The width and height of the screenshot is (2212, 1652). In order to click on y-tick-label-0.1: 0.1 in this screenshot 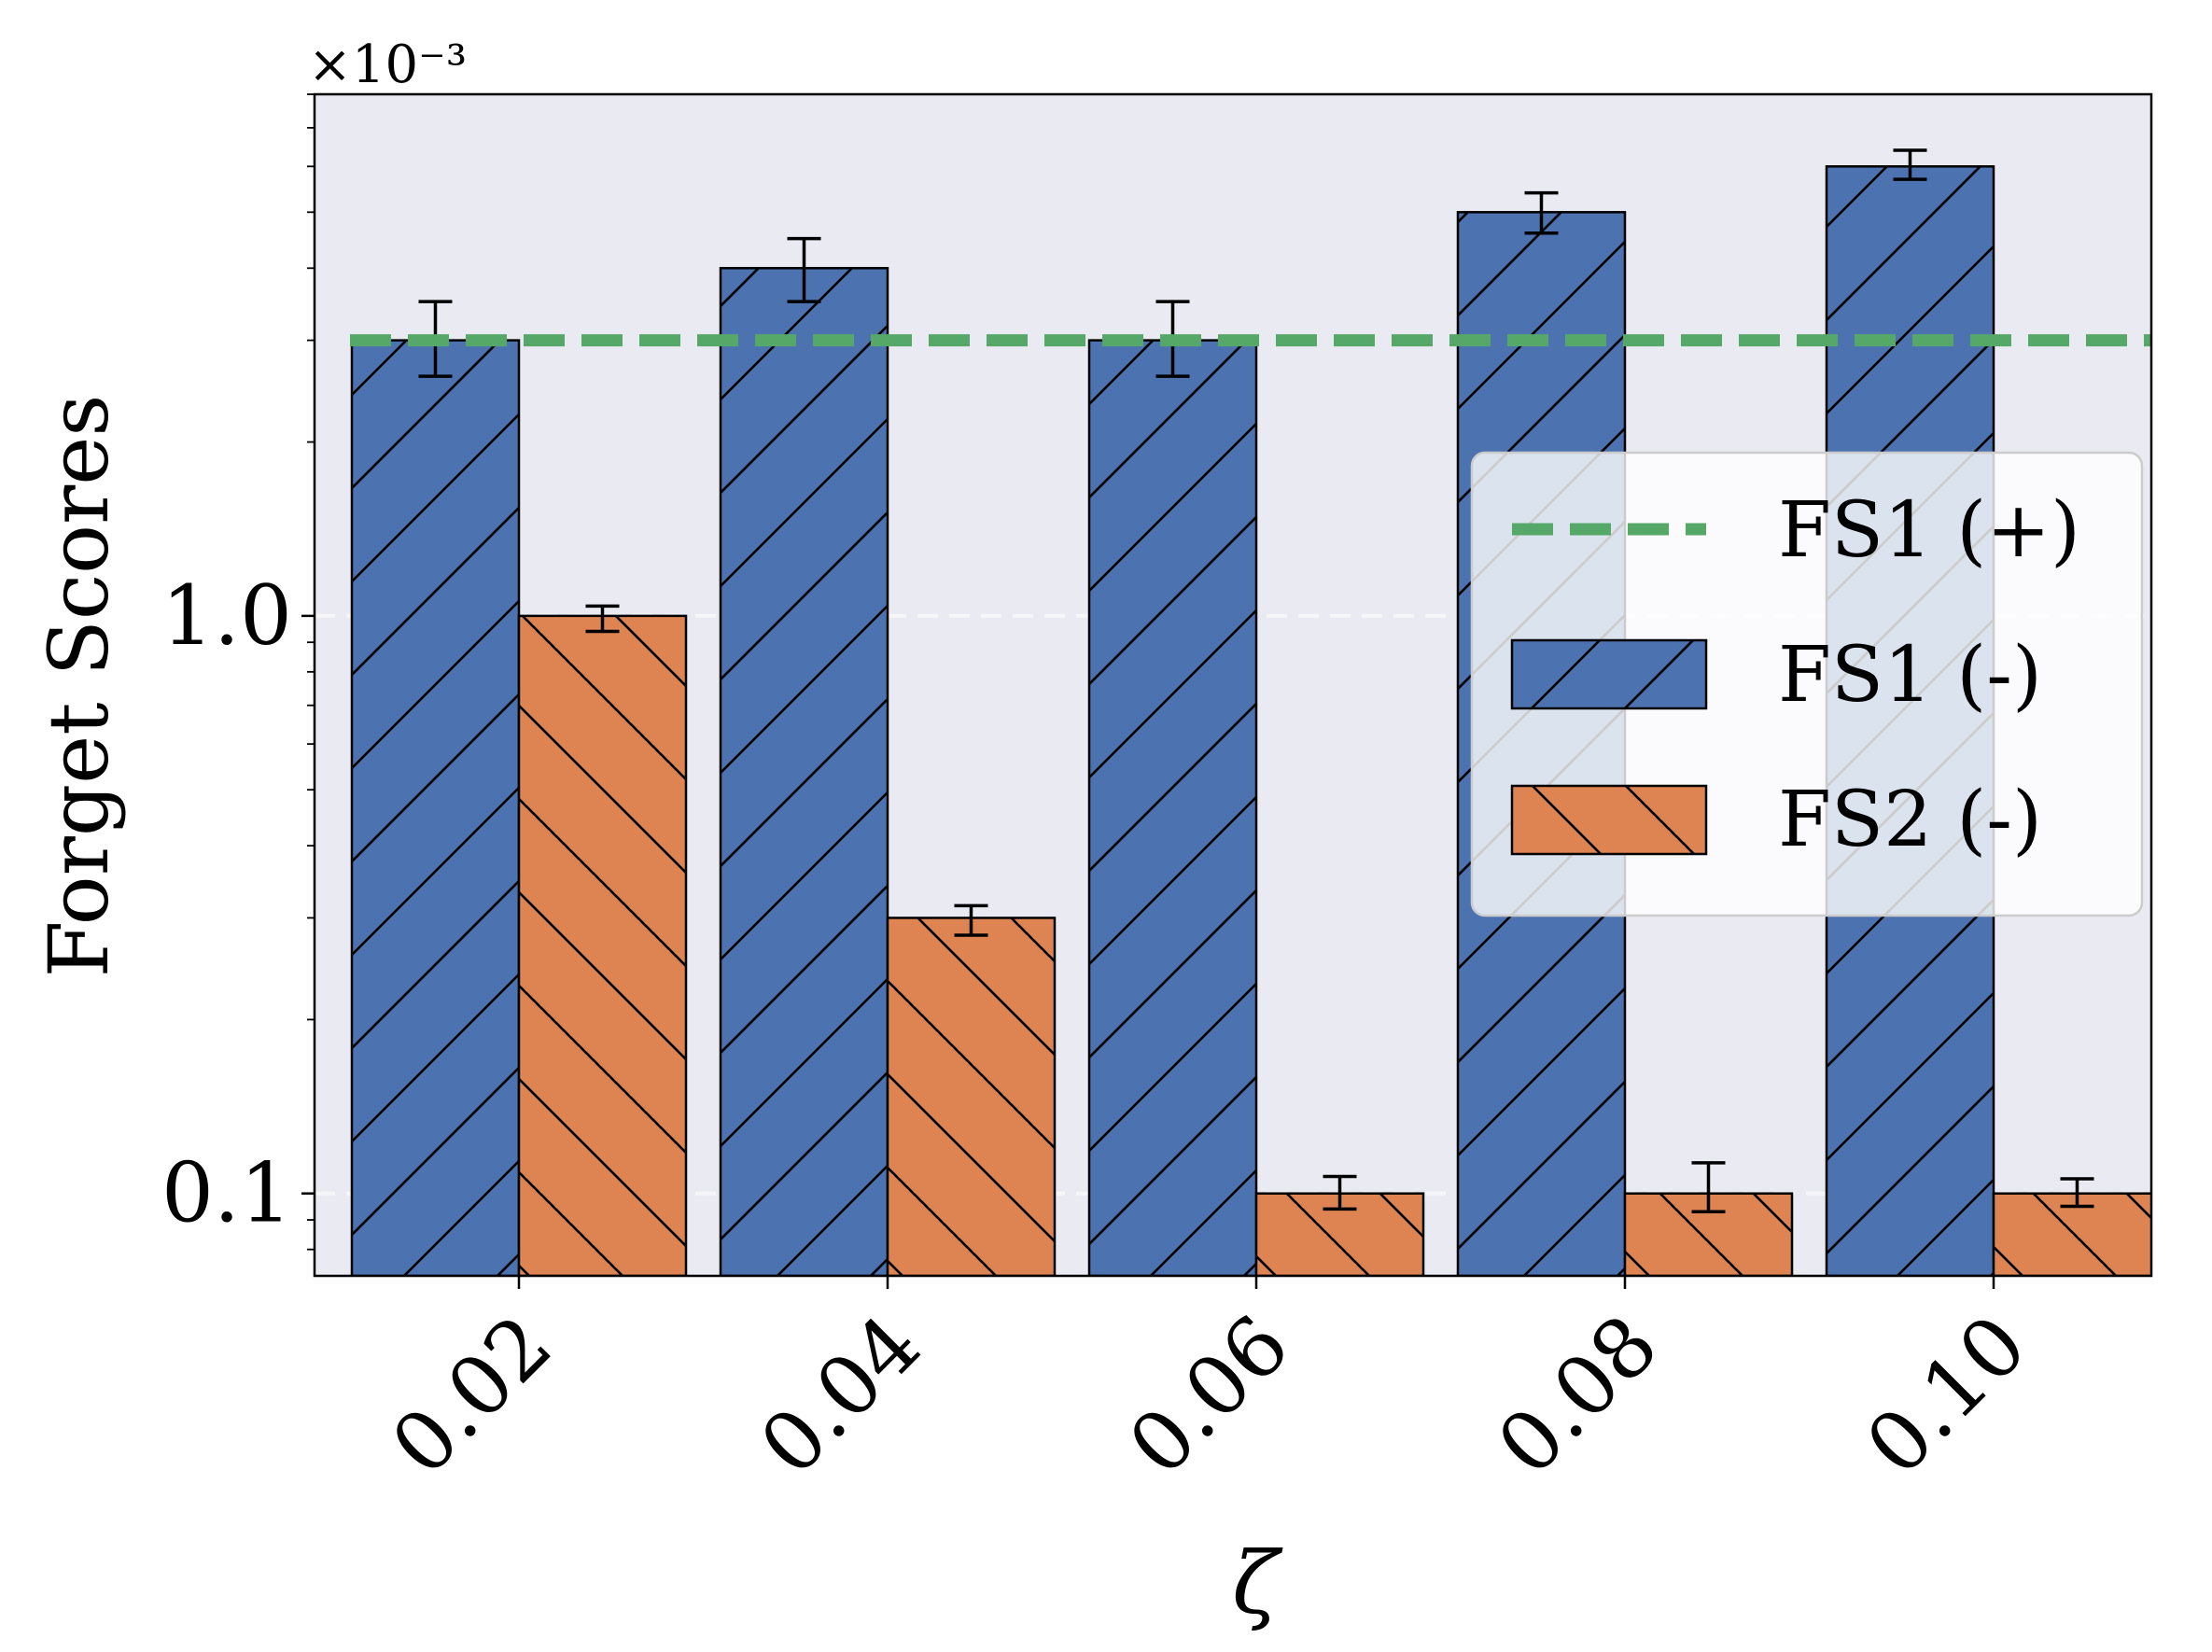, I will do `click(226, 1193)`.